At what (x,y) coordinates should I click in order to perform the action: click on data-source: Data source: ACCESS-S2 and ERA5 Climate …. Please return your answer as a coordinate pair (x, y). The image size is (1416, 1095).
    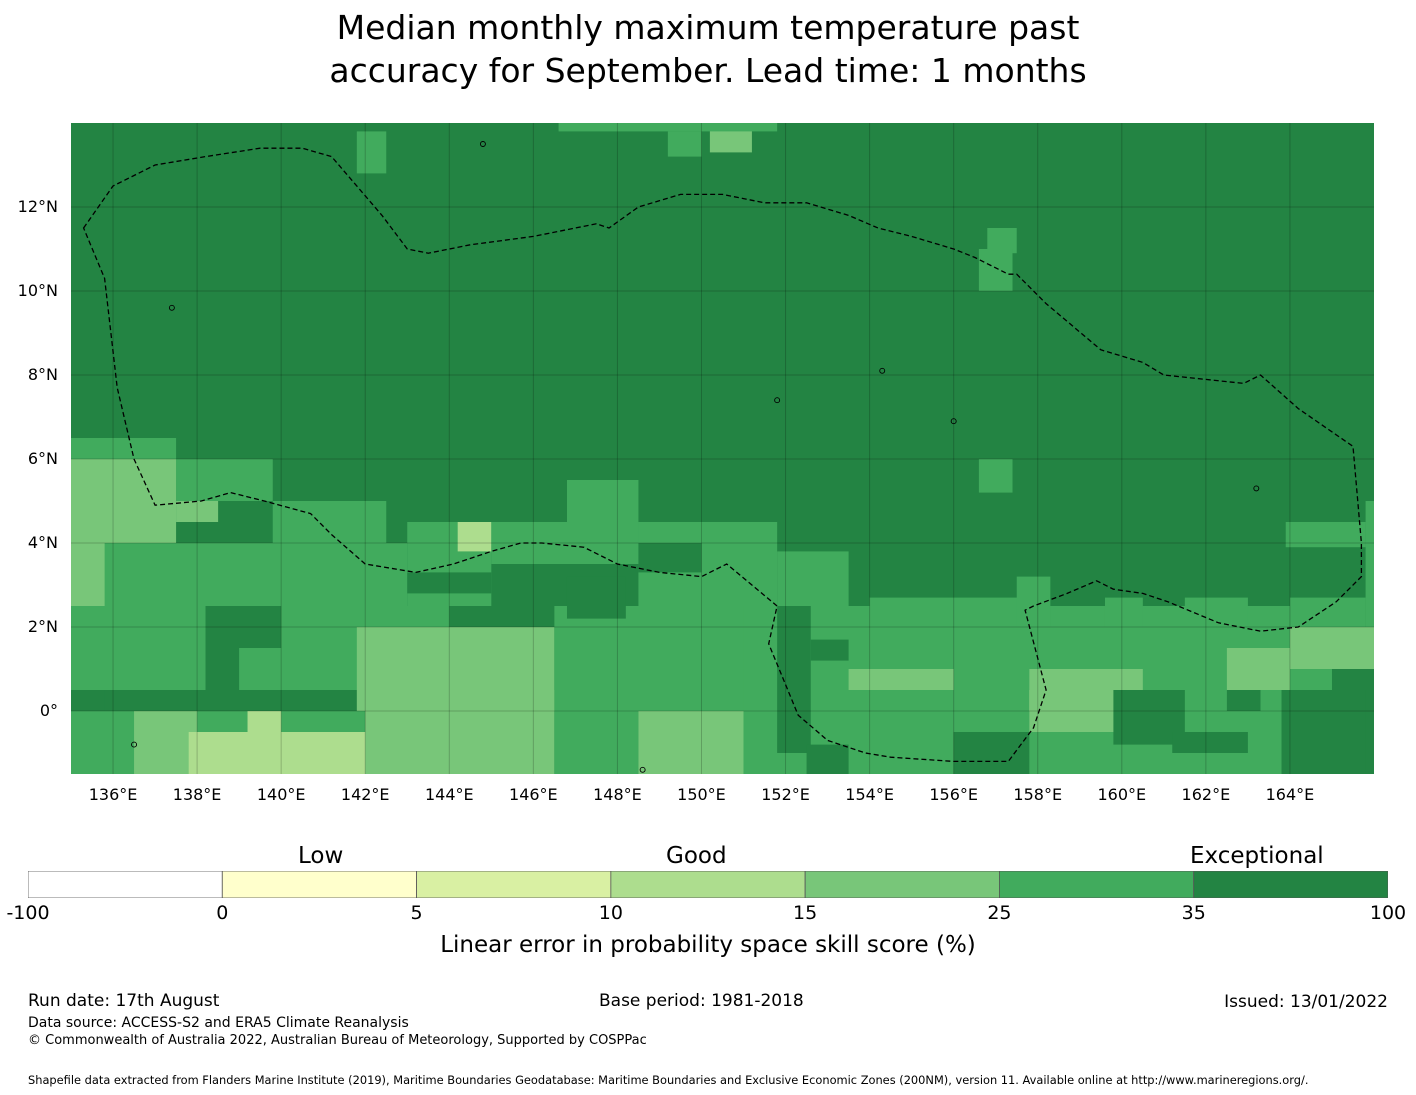
    Looking at the image, I should click on (218, 1023).